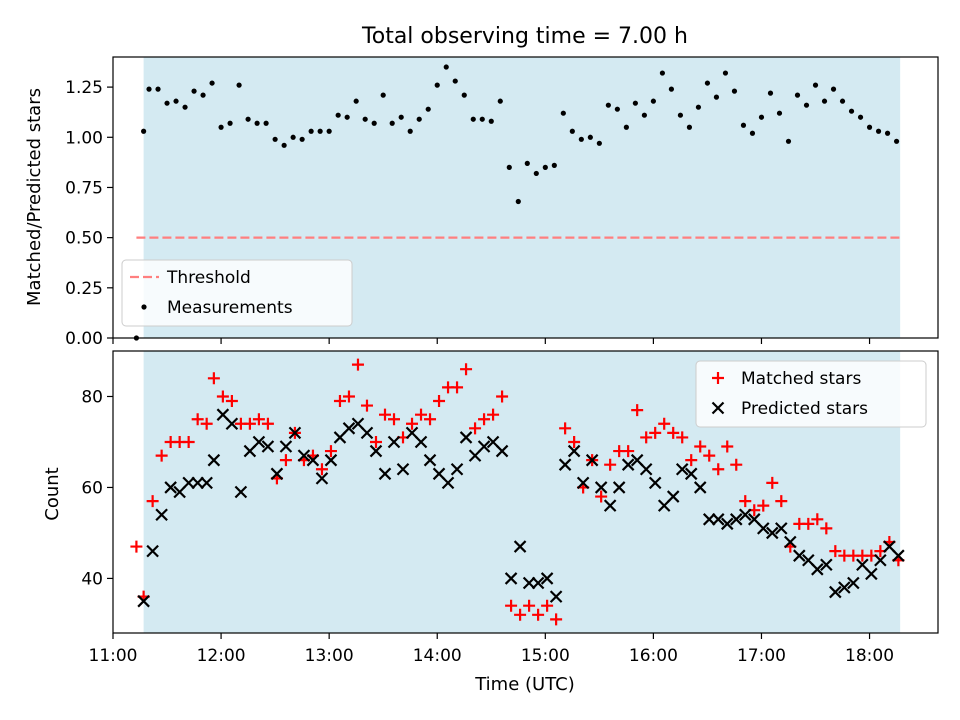 Image resolution: width=960 pixels, height=720 pixels. I want to click on chart-title: Total observing time = 7.00 h, so click(524, 36).